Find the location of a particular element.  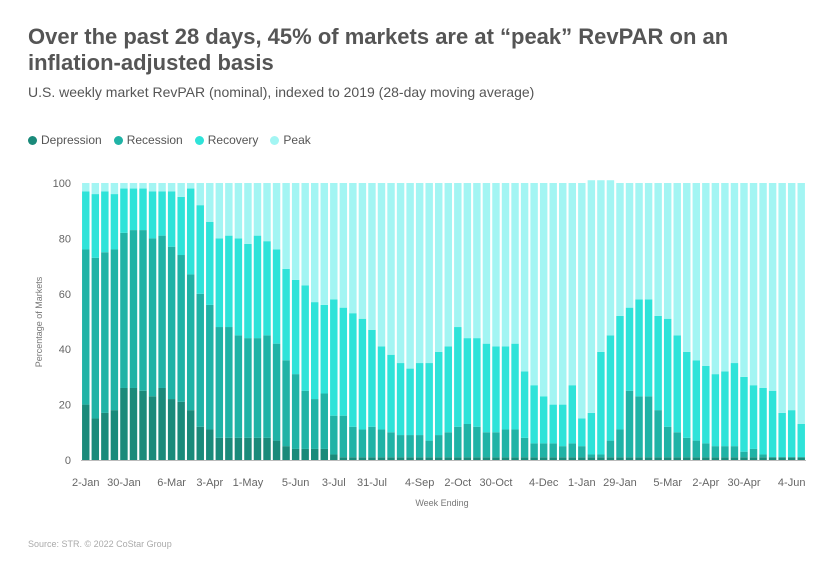

legend-label-recession: Recession is located at coordinates (154, 140).